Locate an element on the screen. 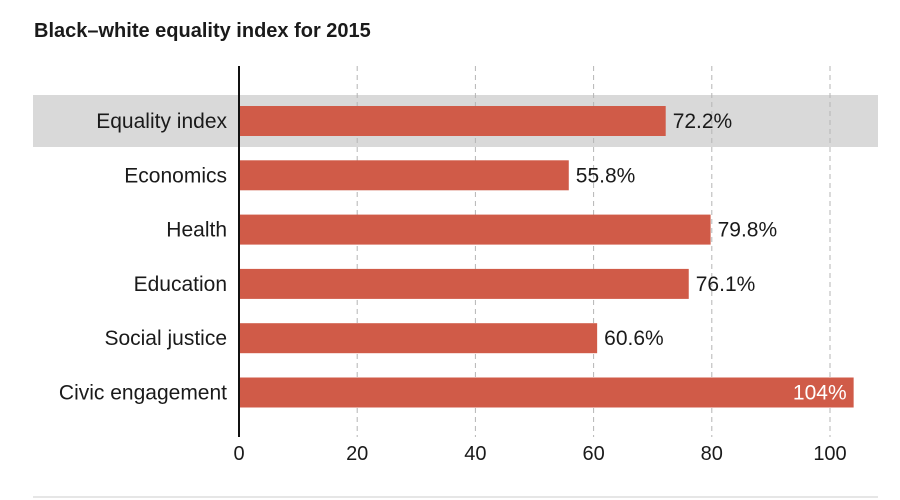 This screenshot has width=900, height=500. value-label: 79.8% is located at coordinates (748, 230).